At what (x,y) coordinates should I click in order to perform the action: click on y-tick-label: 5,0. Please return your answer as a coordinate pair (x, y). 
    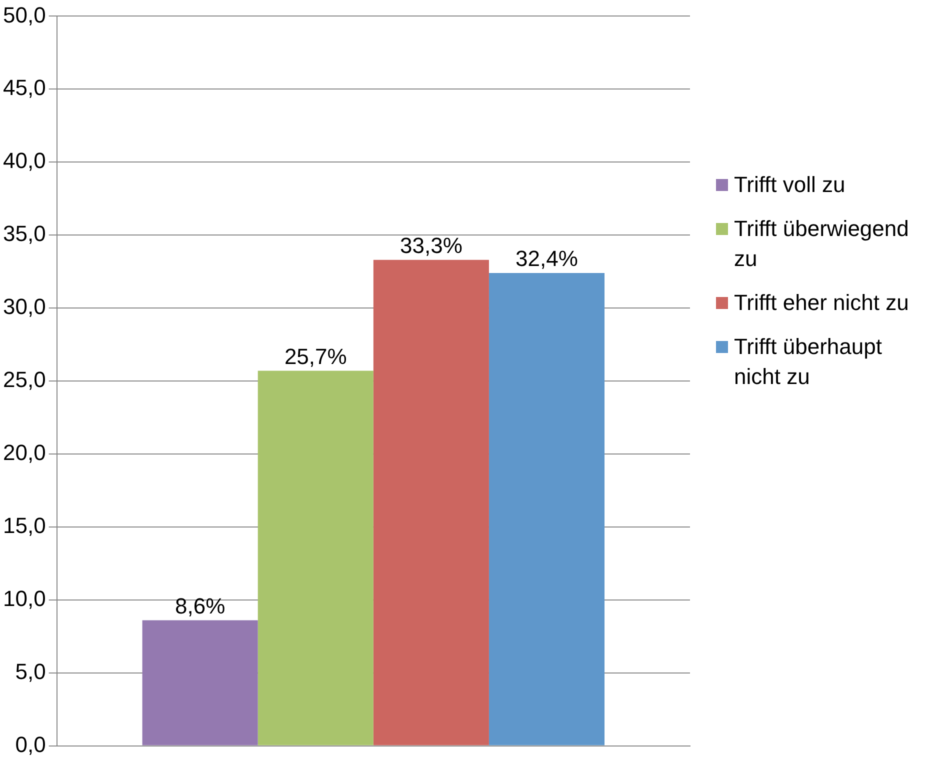
    Looking at the image, I should click on (30, 671).